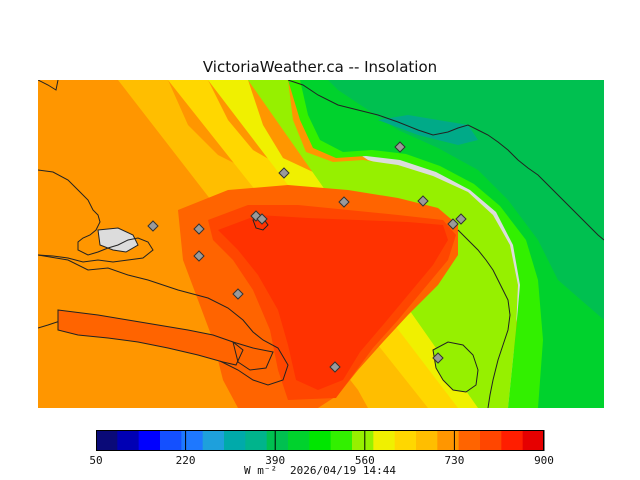  I want to click on colorbar-tick-label: 560, so click(364, 460).